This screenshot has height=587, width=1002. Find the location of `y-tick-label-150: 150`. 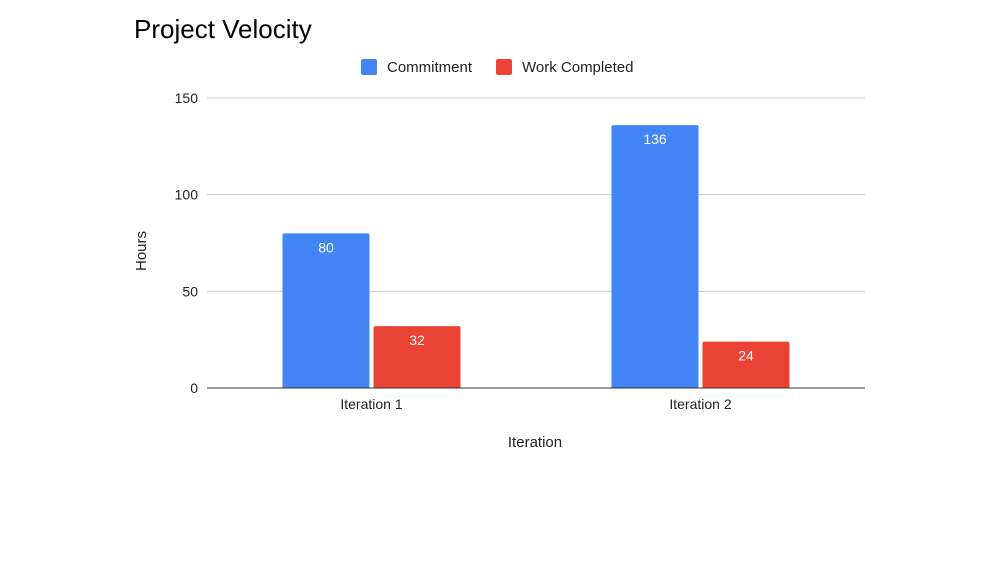

y-tick-label-150: 150 is located at coordinates (187, 98).